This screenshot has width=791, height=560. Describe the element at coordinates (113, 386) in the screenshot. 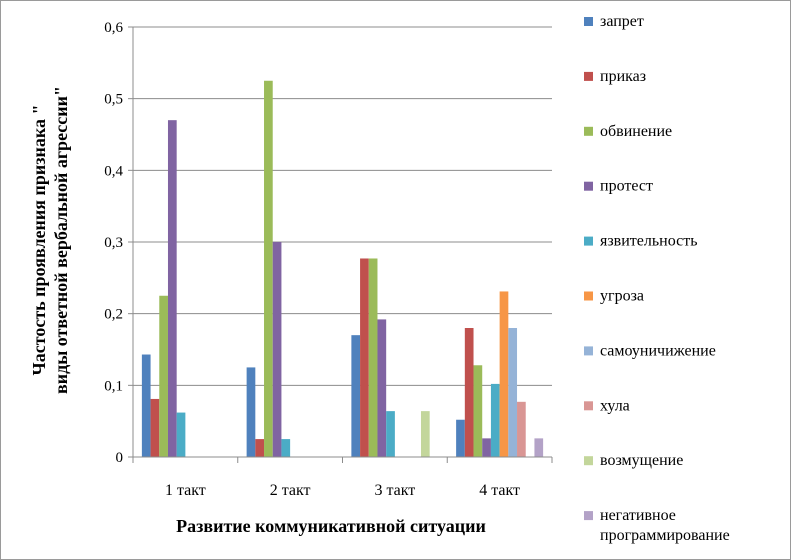

I see `y-tick-label: 0,1` at that location.